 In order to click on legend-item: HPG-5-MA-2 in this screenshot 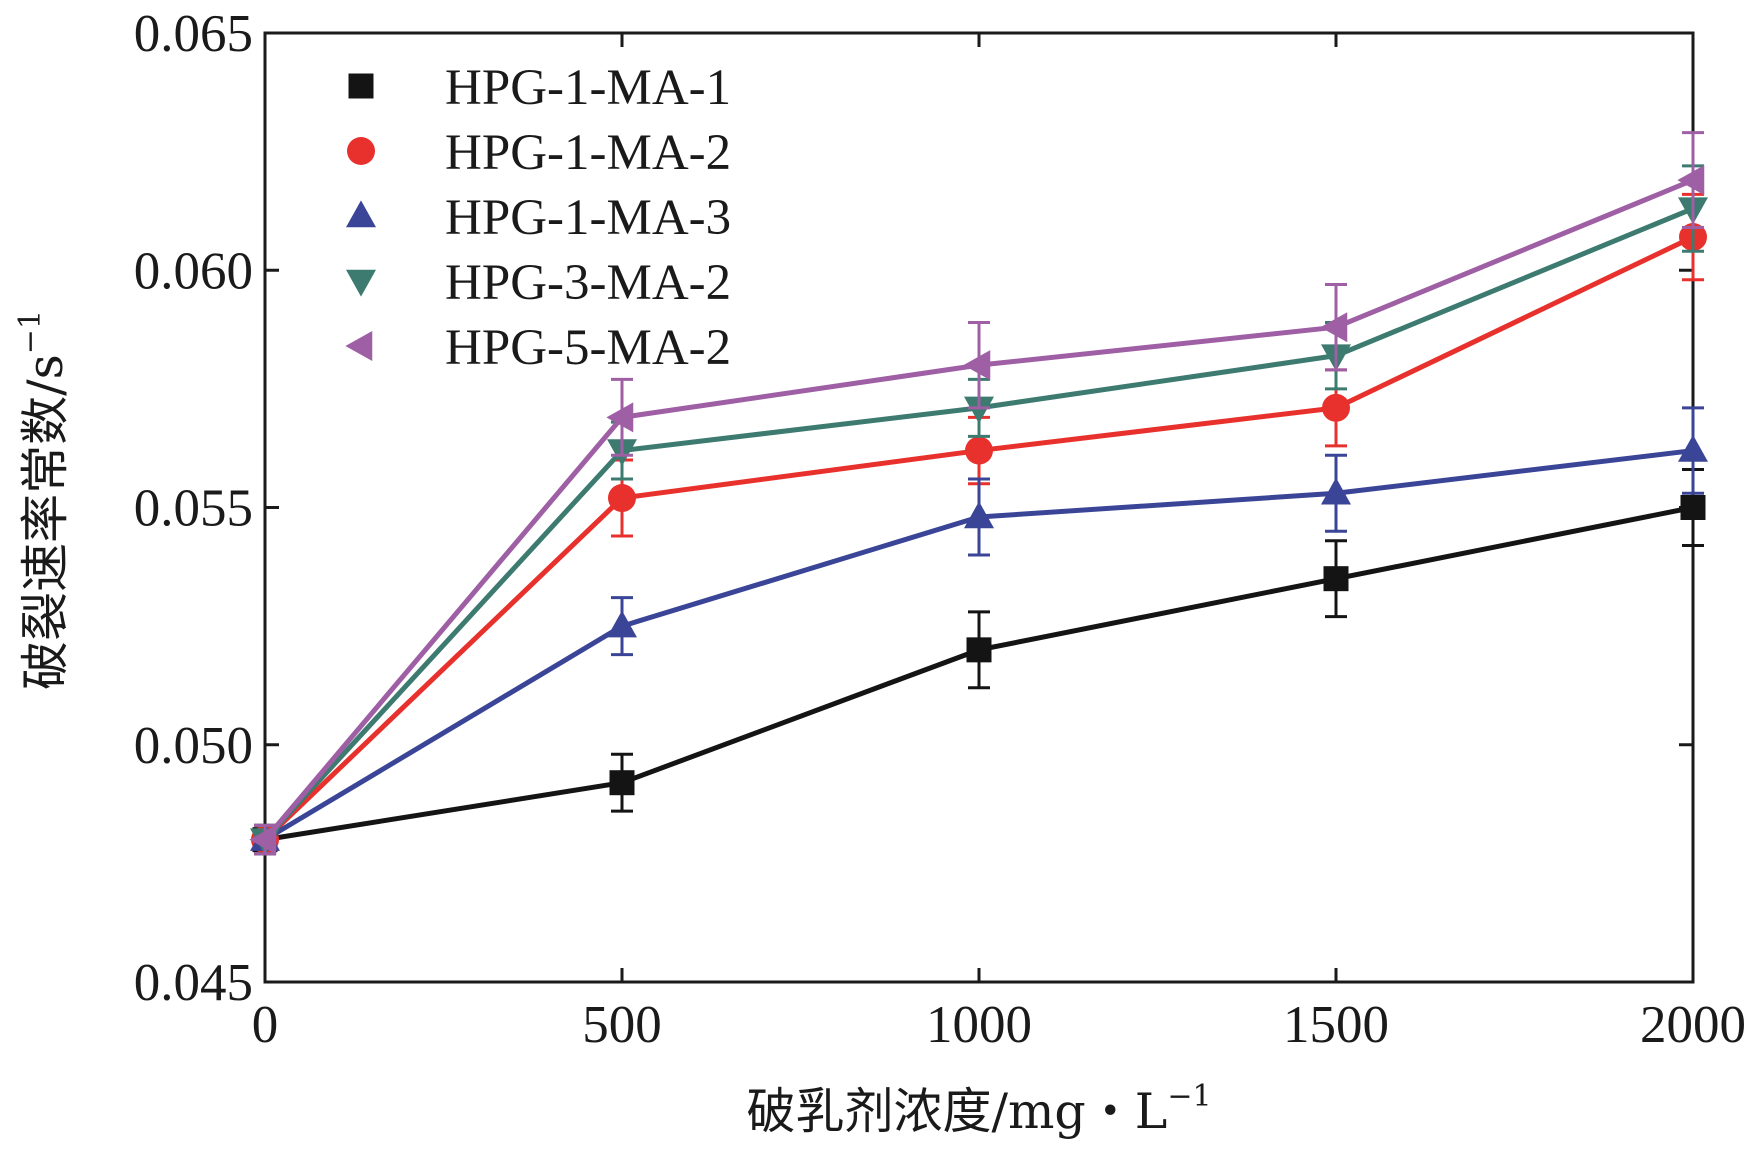, I will do `click(538, 348)`.